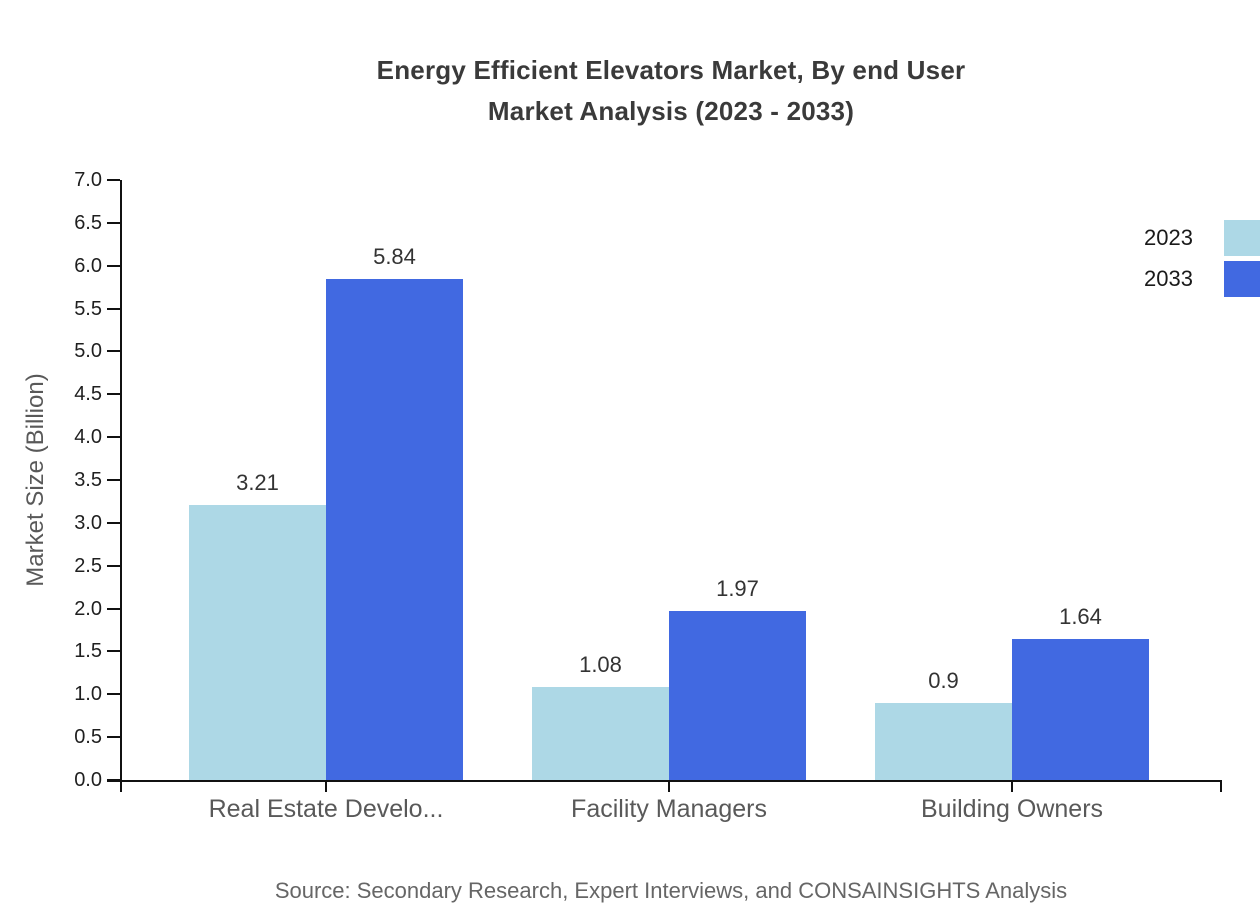 Image resolution: width=1260 pixels, height=920 pixels. Describe the element at coordinates (88, 394) in the screenshot. I see `y-tick-label: 4.5` at that location.